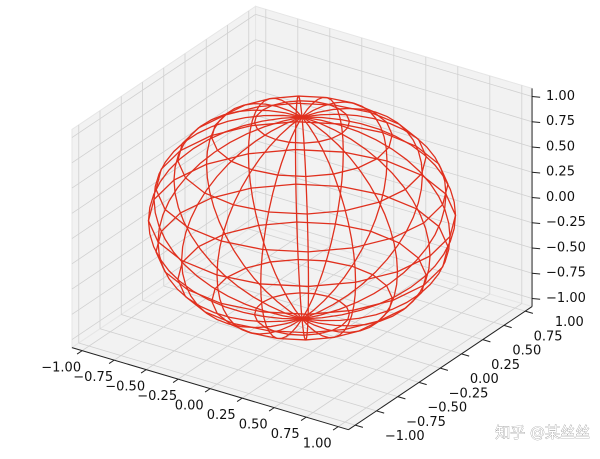  Describe the element at coordinates (447, 408) in the screenshot. I see `y-tick-label: −0.50` at that location.